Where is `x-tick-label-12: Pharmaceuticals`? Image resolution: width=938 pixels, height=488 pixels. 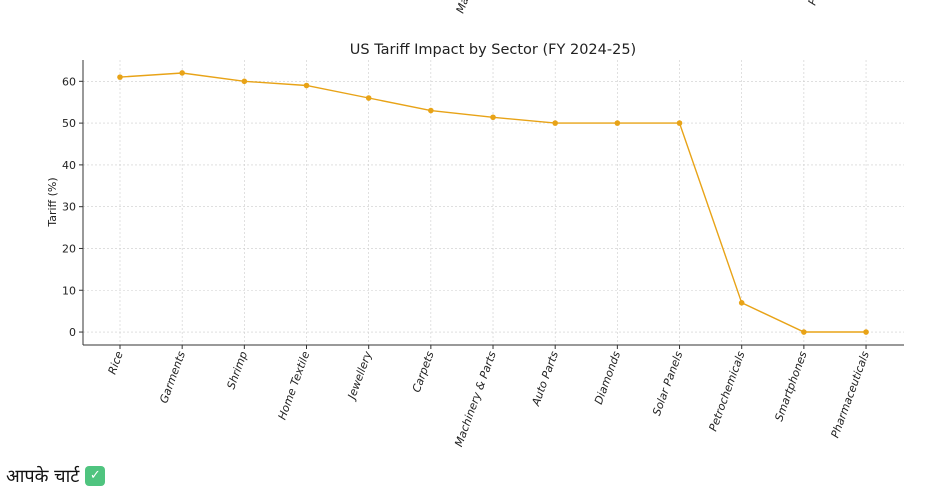 x-tick-label-12: Pharmaceuticals is located at coordinates (849, 394).